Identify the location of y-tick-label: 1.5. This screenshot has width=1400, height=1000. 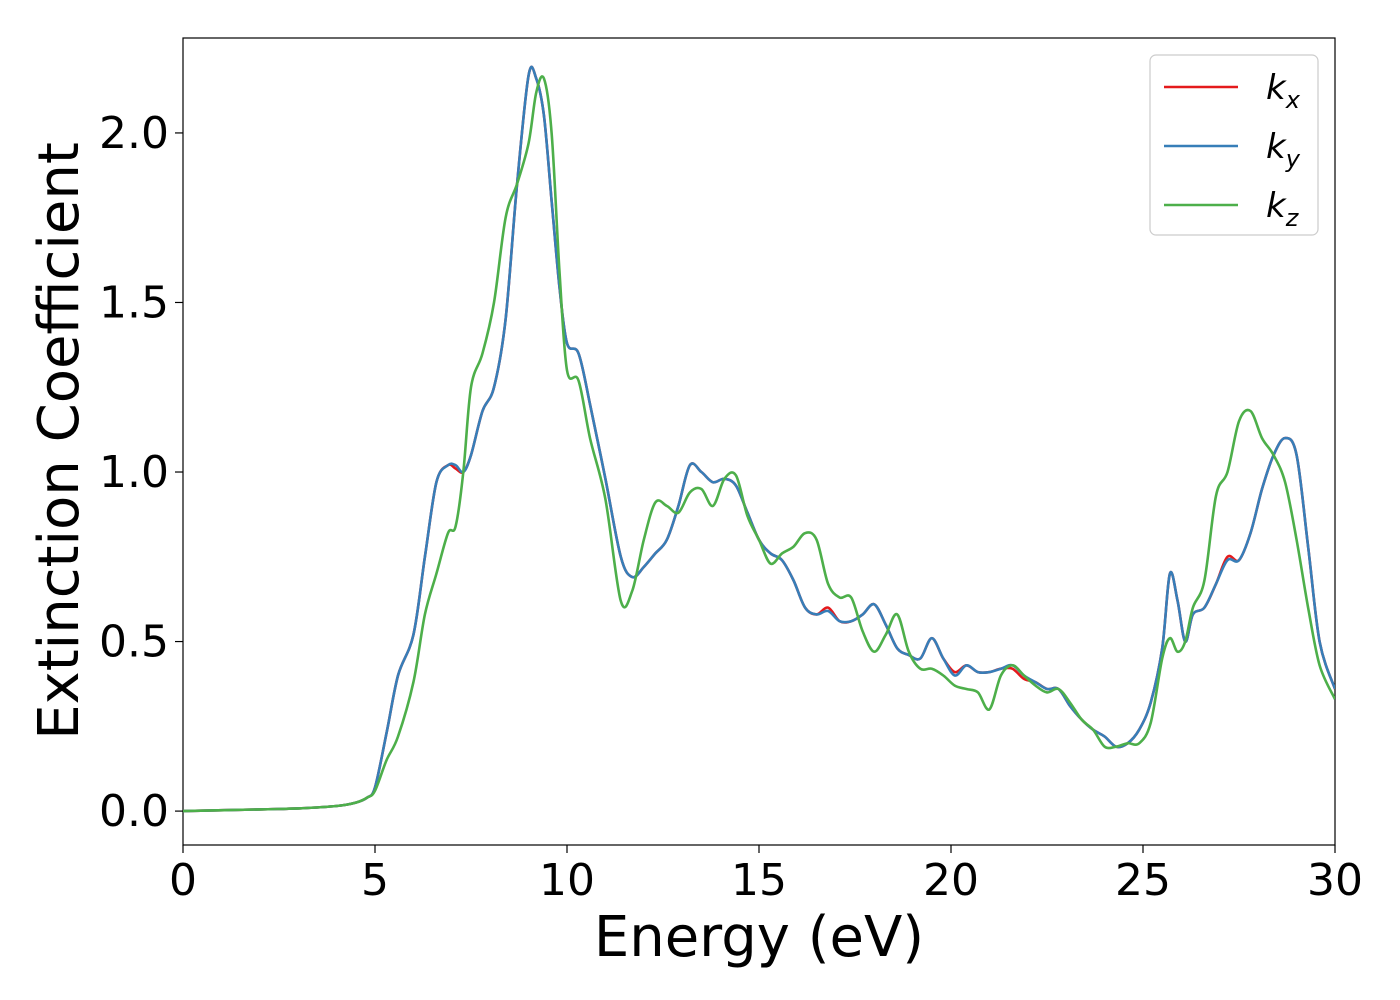
(134, 302).